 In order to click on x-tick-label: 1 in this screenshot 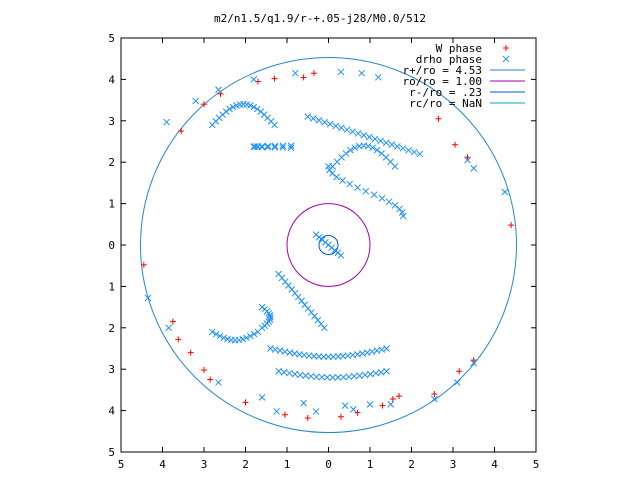, I will do `click(370, 464)`.